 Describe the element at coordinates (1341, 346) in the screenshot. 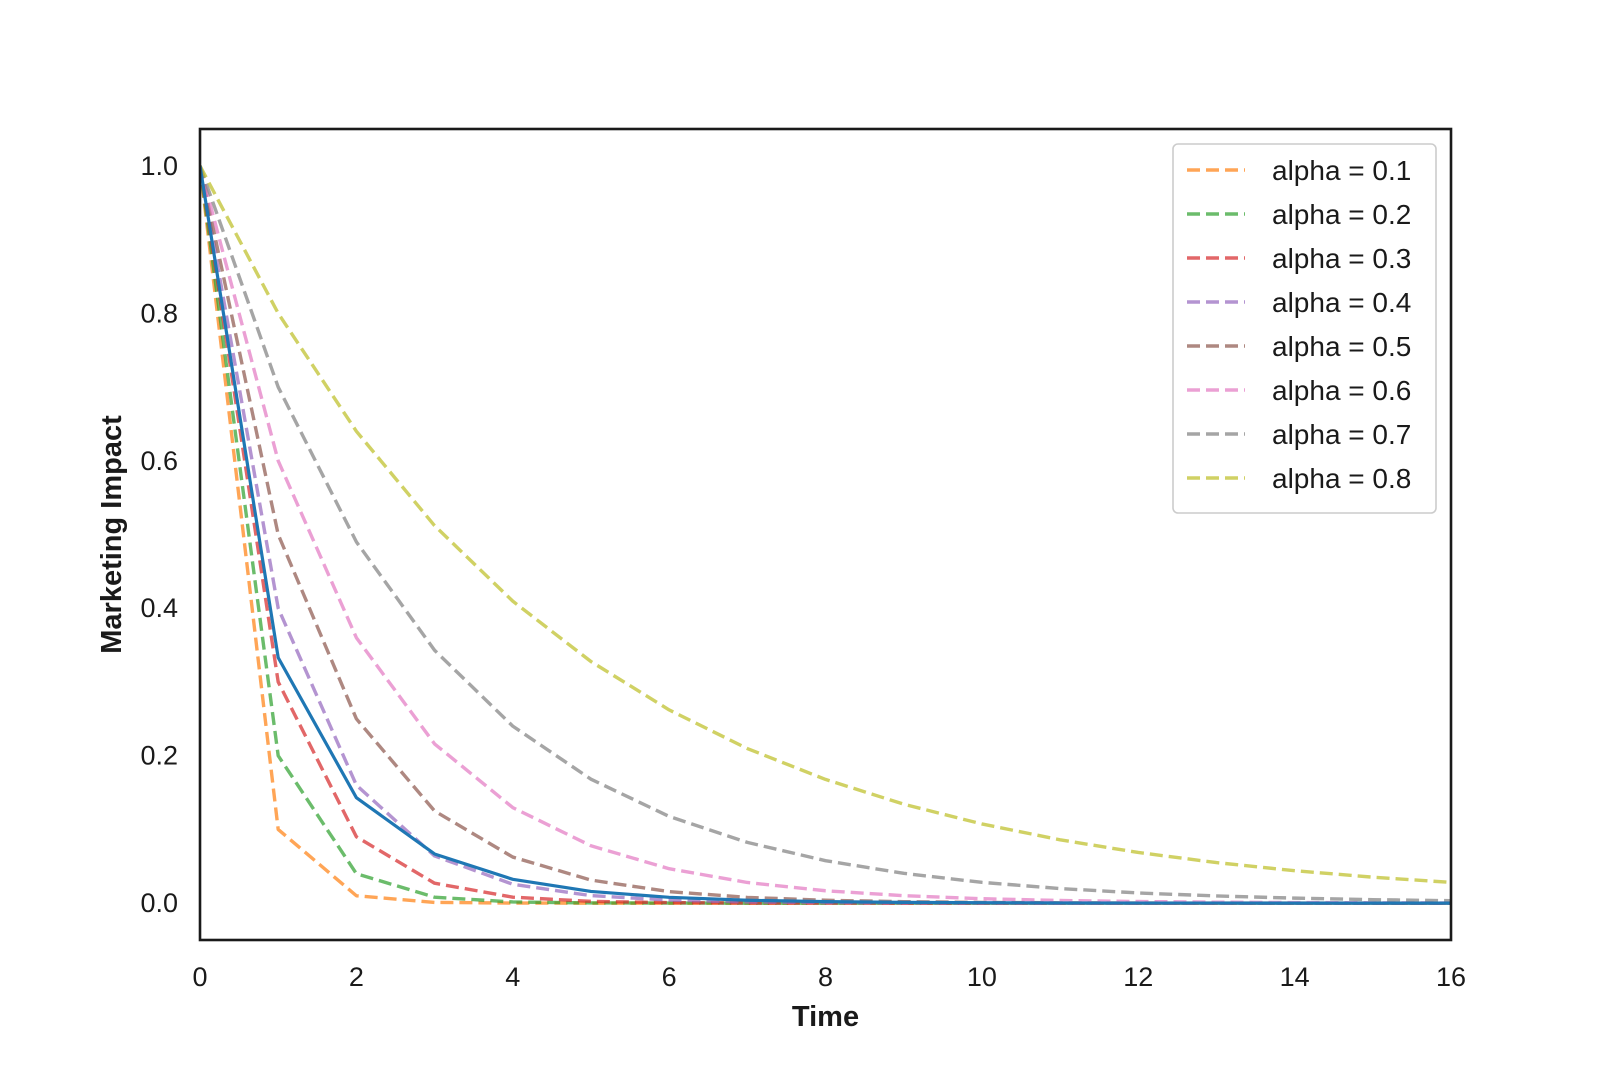

I see `legend-label: alpha = 0.5` at that location.